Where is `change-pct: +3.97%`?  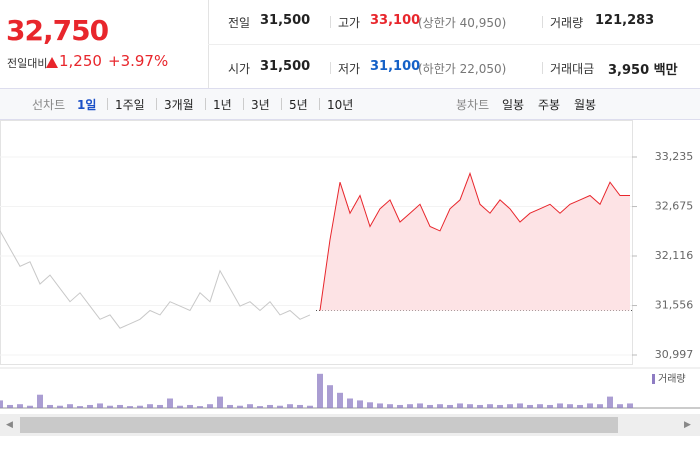
change-pct: +3.97% is located at coordinates (138, 61).